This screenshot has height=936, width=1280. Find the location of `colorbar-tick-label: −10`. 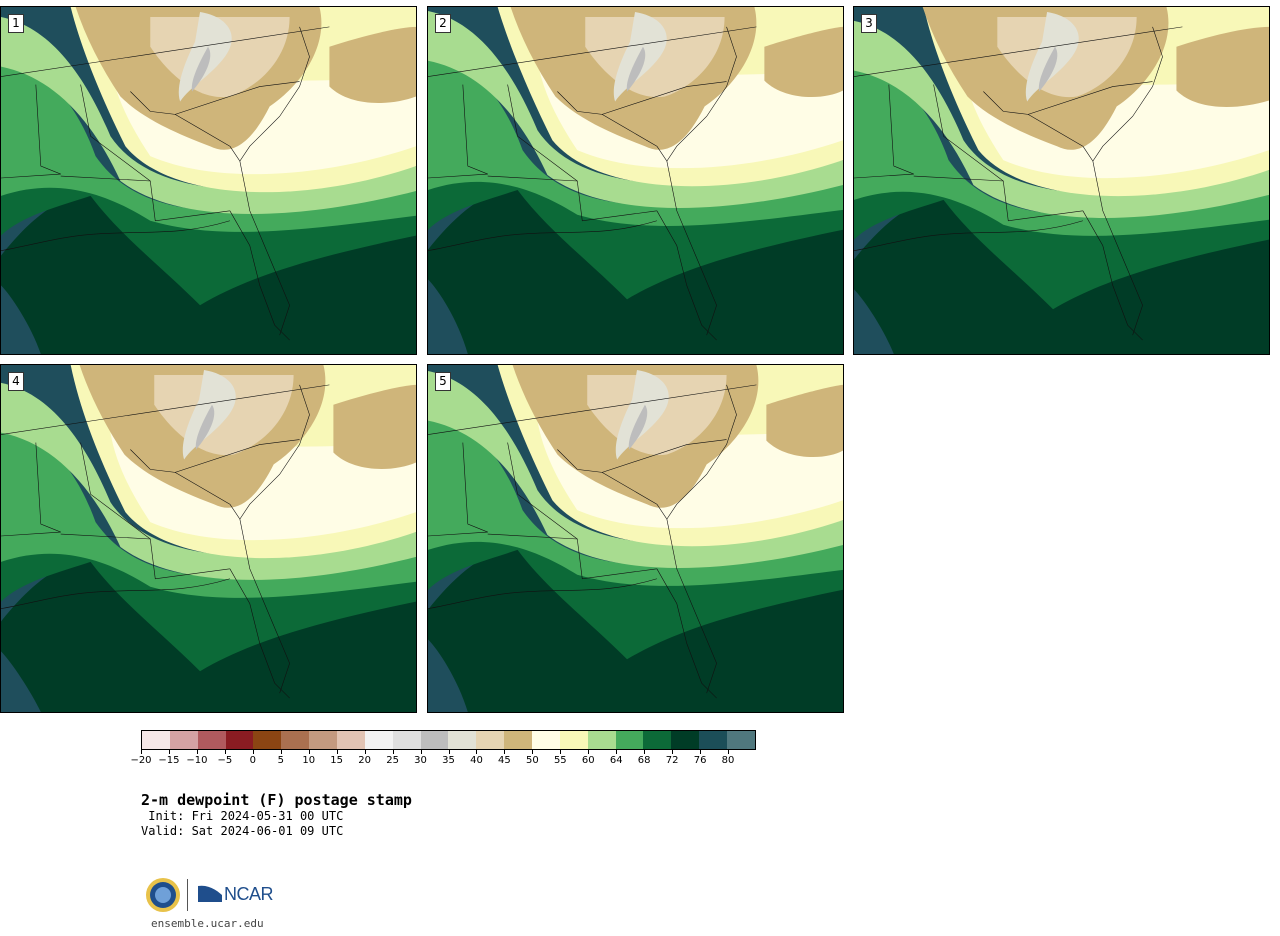

colorbar-tick-label: −10 is located at coordinates (197, 760).